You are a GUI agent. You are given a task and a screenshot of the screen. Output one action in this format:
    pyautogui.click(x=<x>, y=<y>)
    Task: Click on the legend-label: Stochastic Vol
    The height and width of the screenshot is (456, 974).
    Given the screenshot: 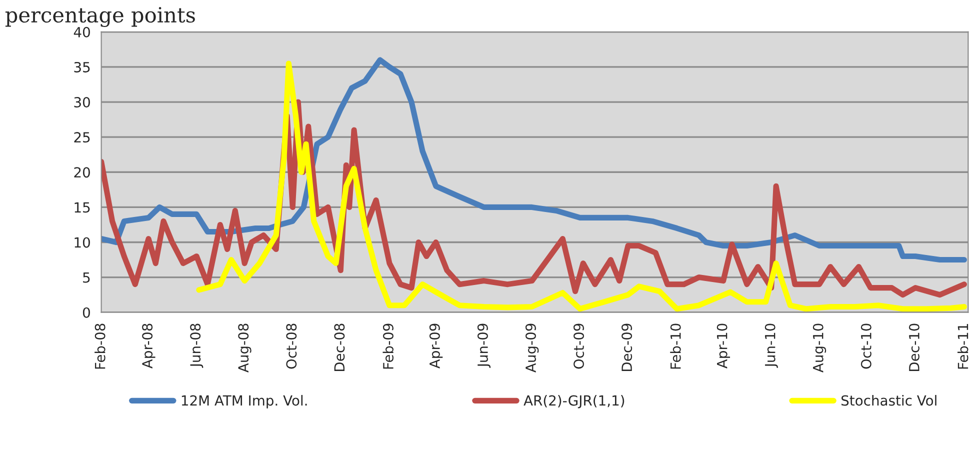 What is the action you would take?
    pyautogui.click(x=888, y=400)
    